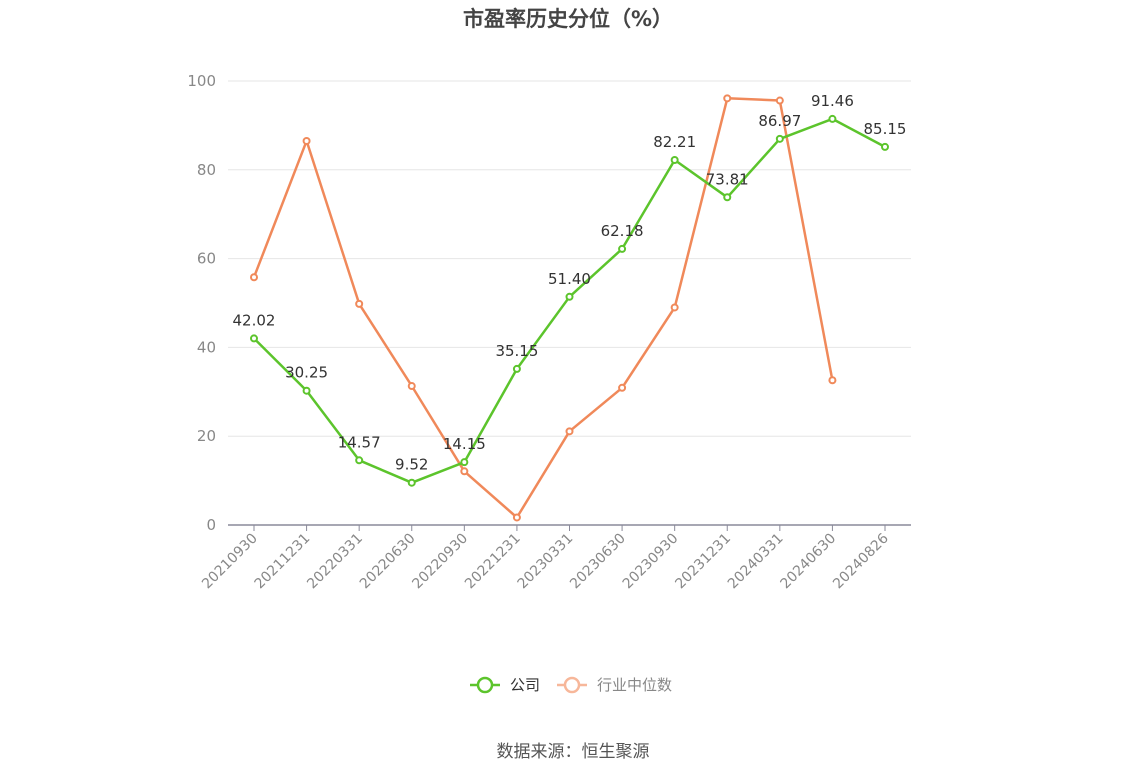 The width and height of the screenshot is (1147, 776). I want to click on data-label: 85.15, so click(885, 129).